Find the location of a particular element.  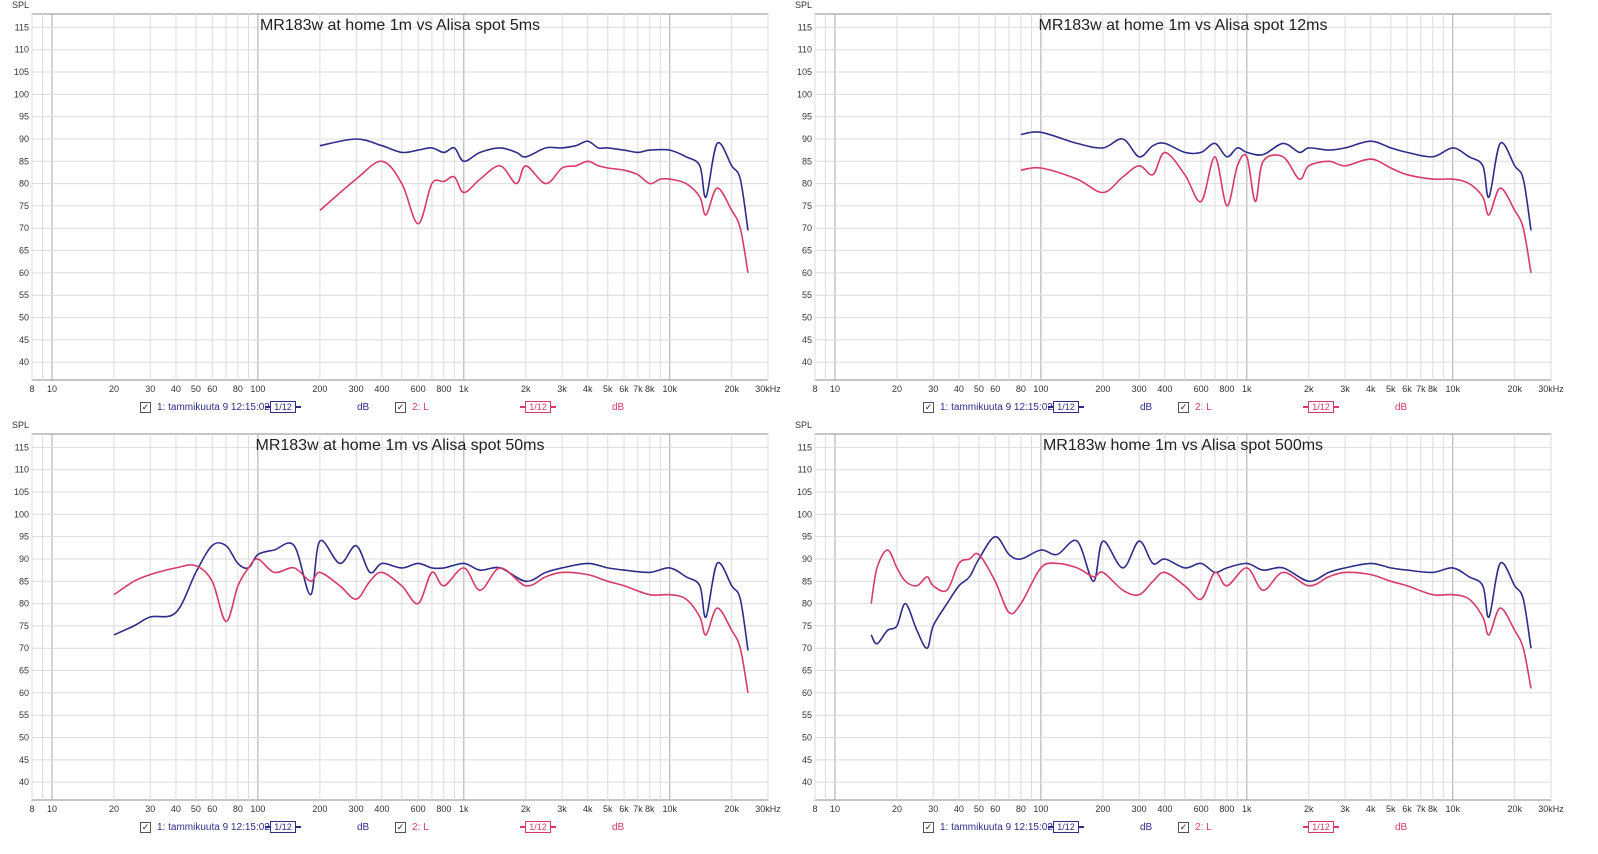

legend-label-2: 2: L is located at coordinates (420, 827).